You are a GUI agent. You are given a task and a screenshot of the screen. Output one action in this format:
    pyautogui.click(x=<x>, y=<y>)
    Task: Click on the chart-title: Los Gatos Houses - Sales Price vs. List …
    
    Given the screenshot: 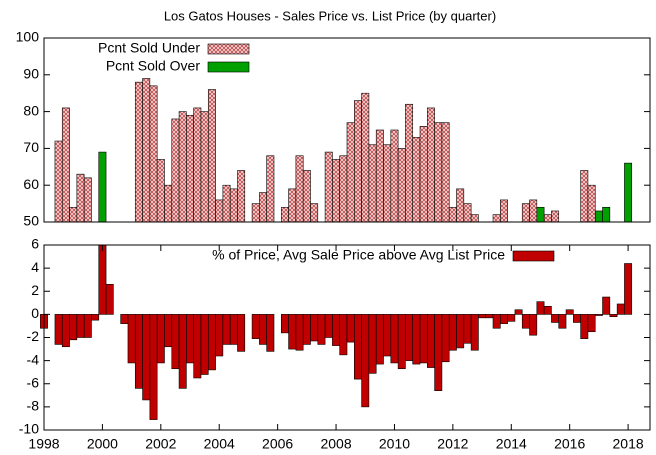 What is the action you would take?
    pyautogui.click(x=330, y=15)
    